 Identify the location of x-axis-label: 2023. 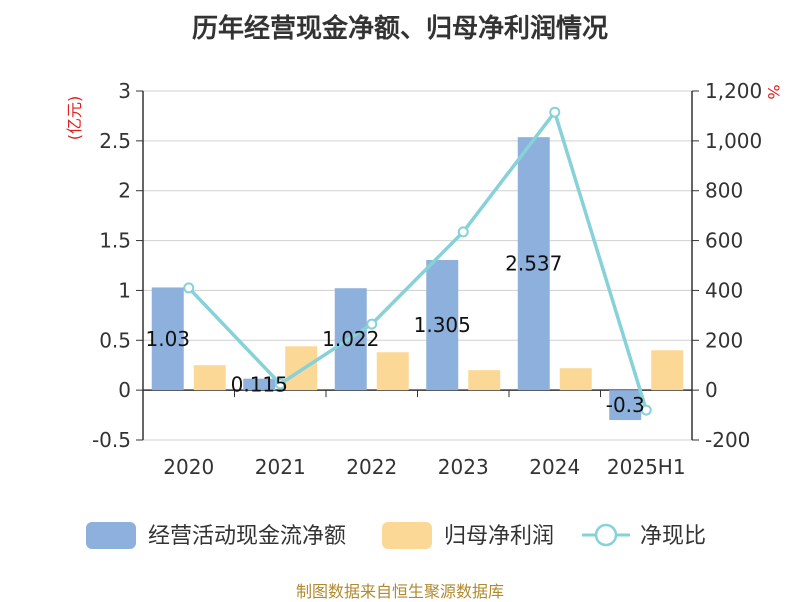
(463, 467).